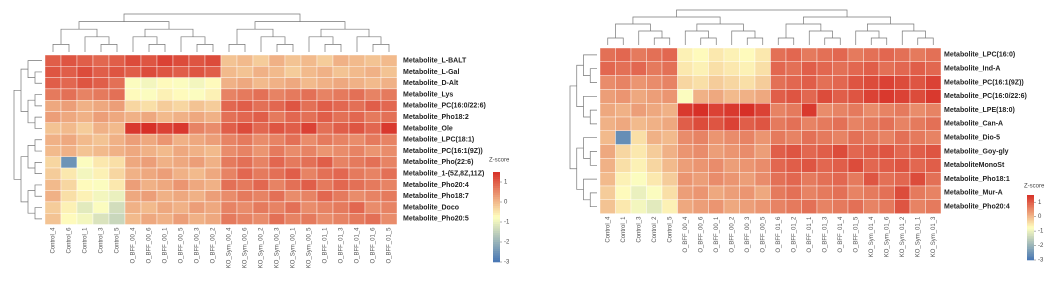 This screenshot has height=282, width=1059. Describe the element at coordinates (608, 229) in the screenshot. I see `column-label: Control_4` at that location.